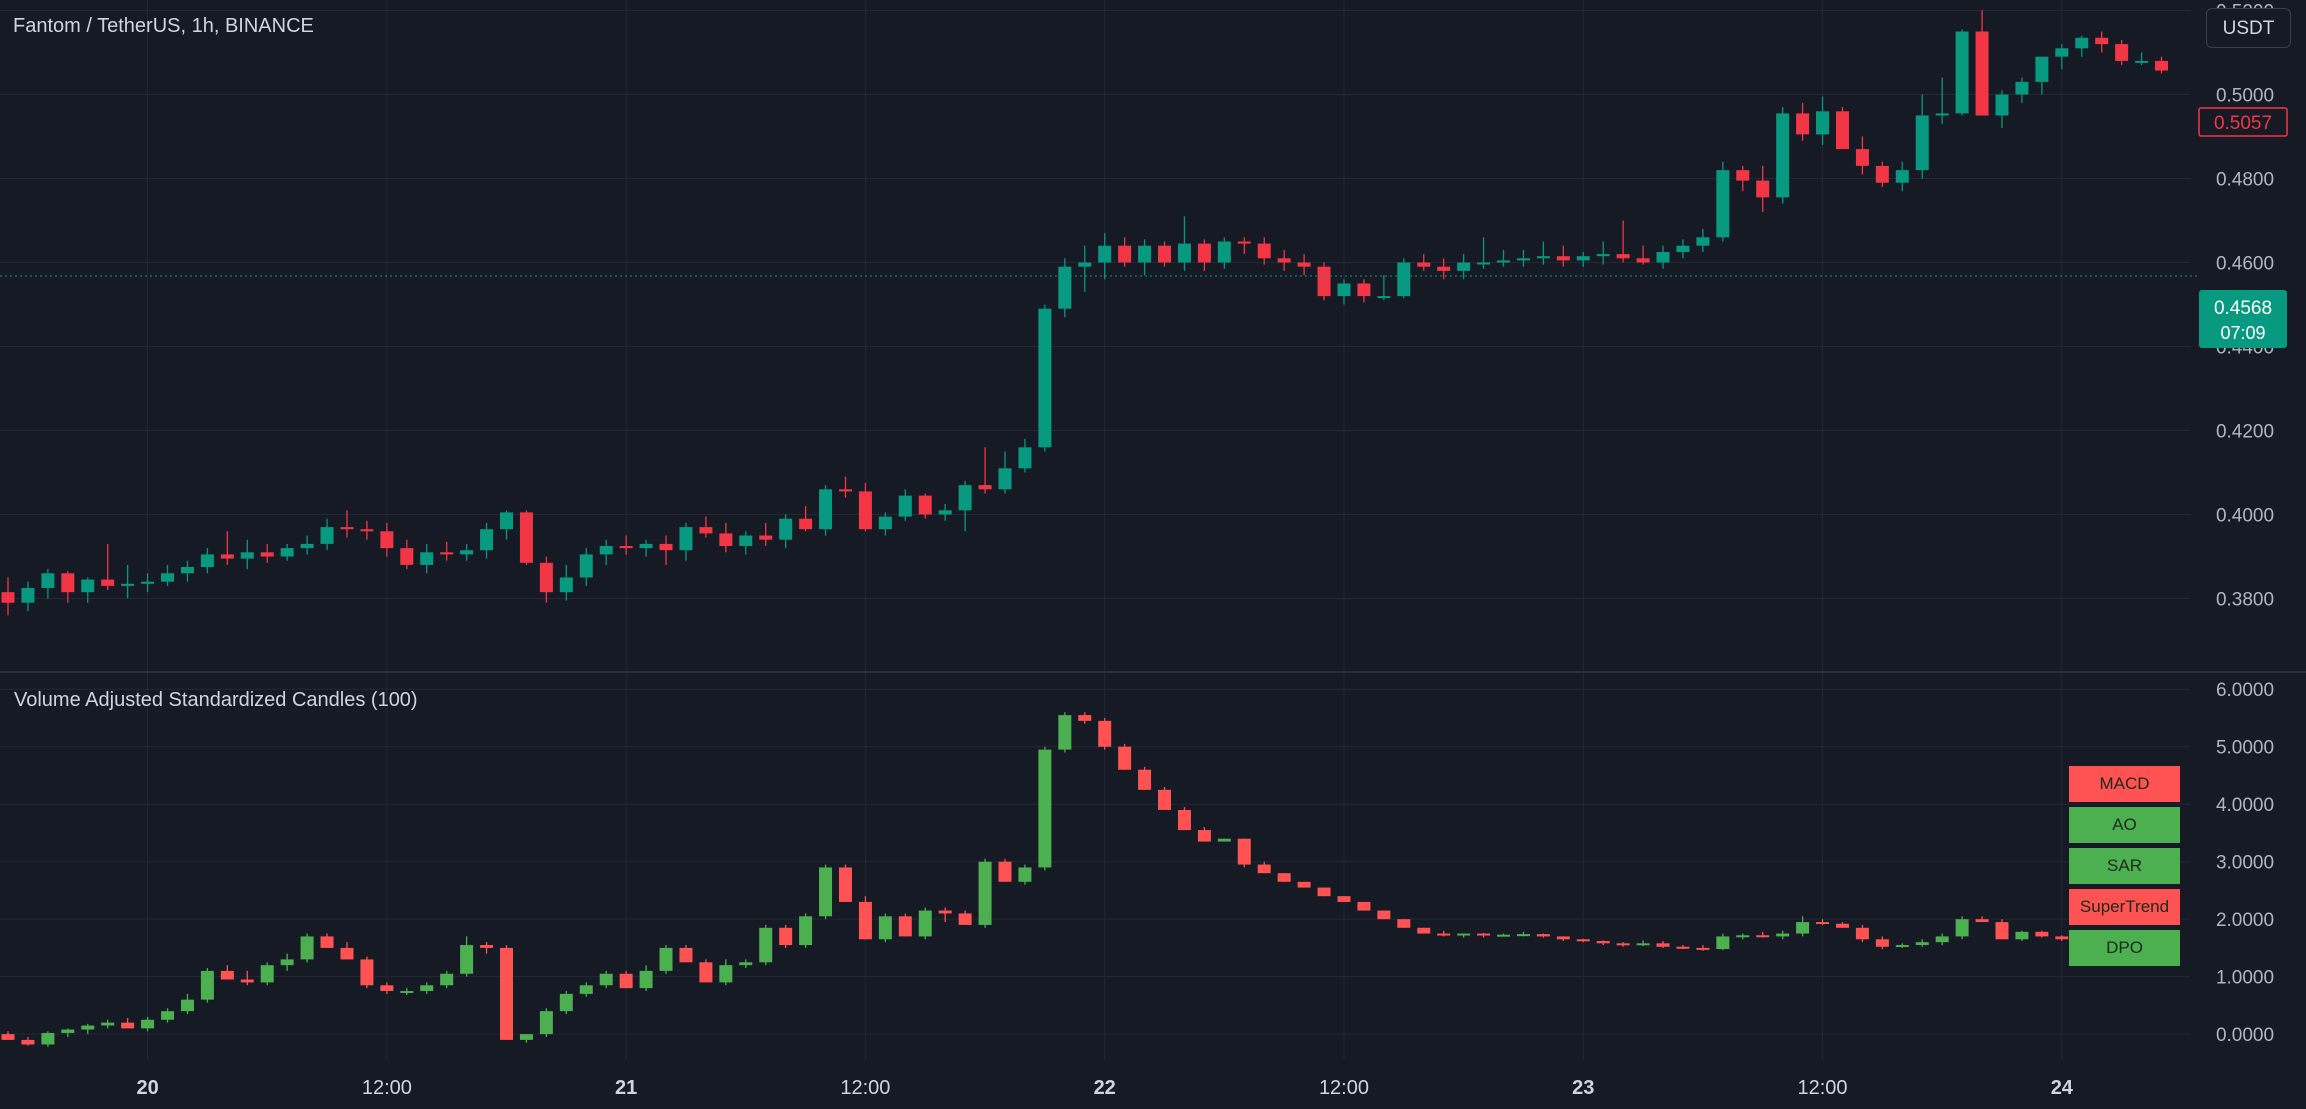  Describe the element at coordinates (1823, 1088) in the screenshot. I see `time-tick-label: 12:00` at that location.